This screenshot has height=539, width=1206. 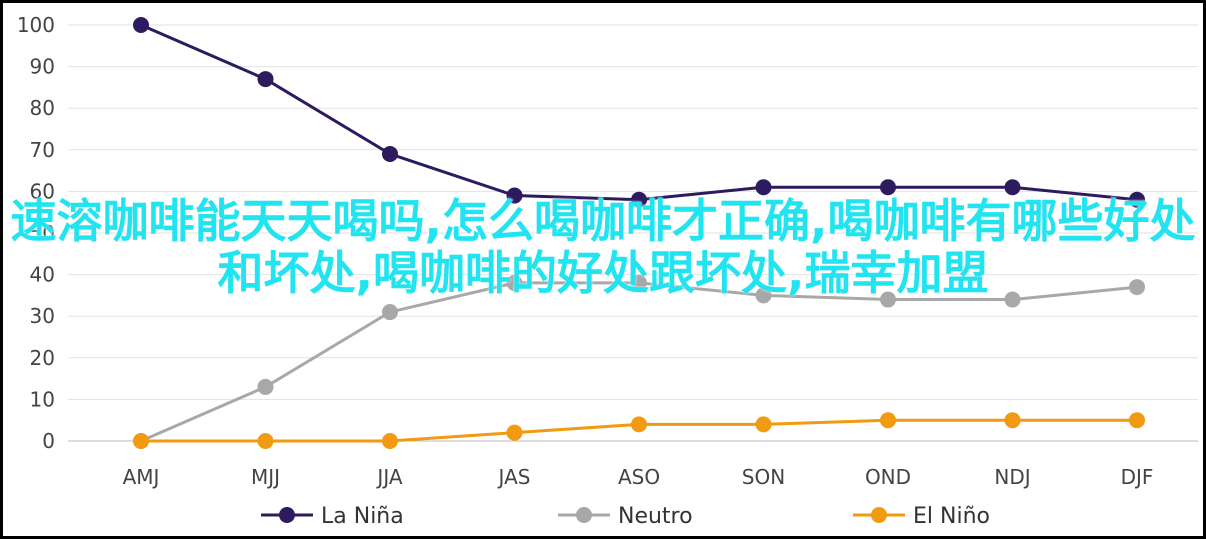 What do you see at coordinates (763, 477) in the screenshot?
I see `x-tick-label: SON` at bounding box center [763, 477].